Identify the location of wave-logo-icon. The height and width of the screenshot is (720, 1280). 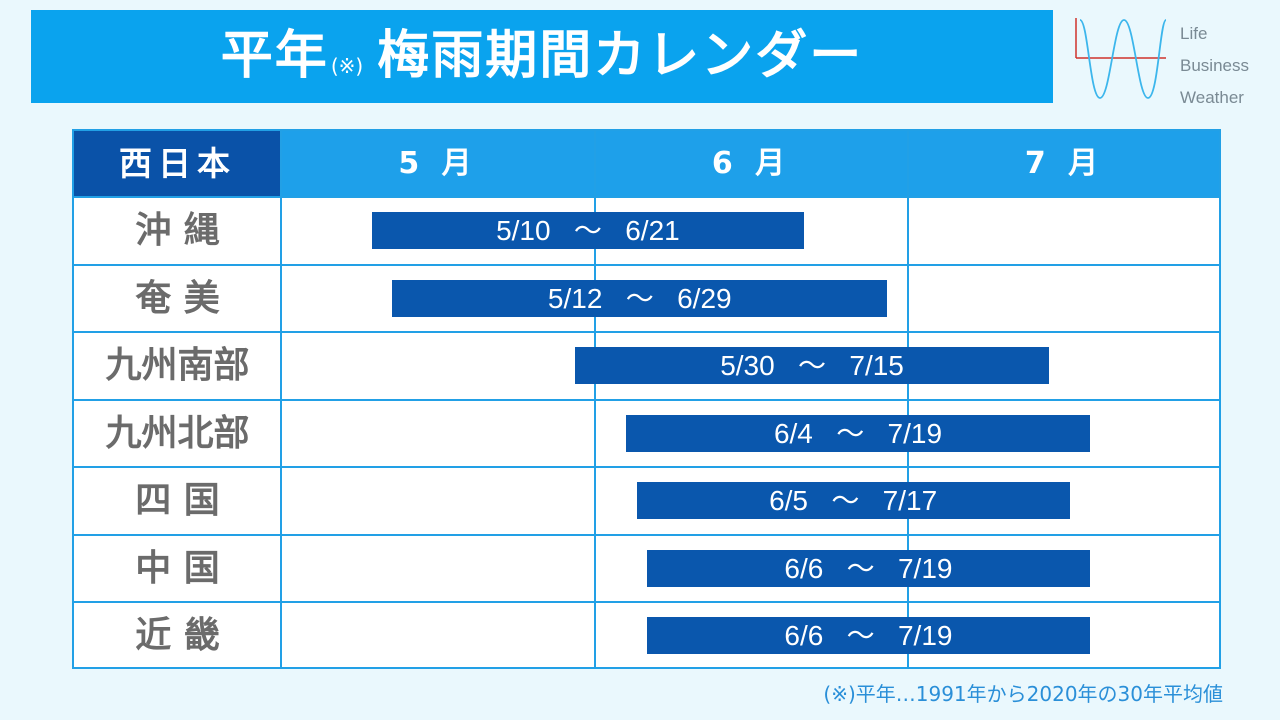
(1121, 58).